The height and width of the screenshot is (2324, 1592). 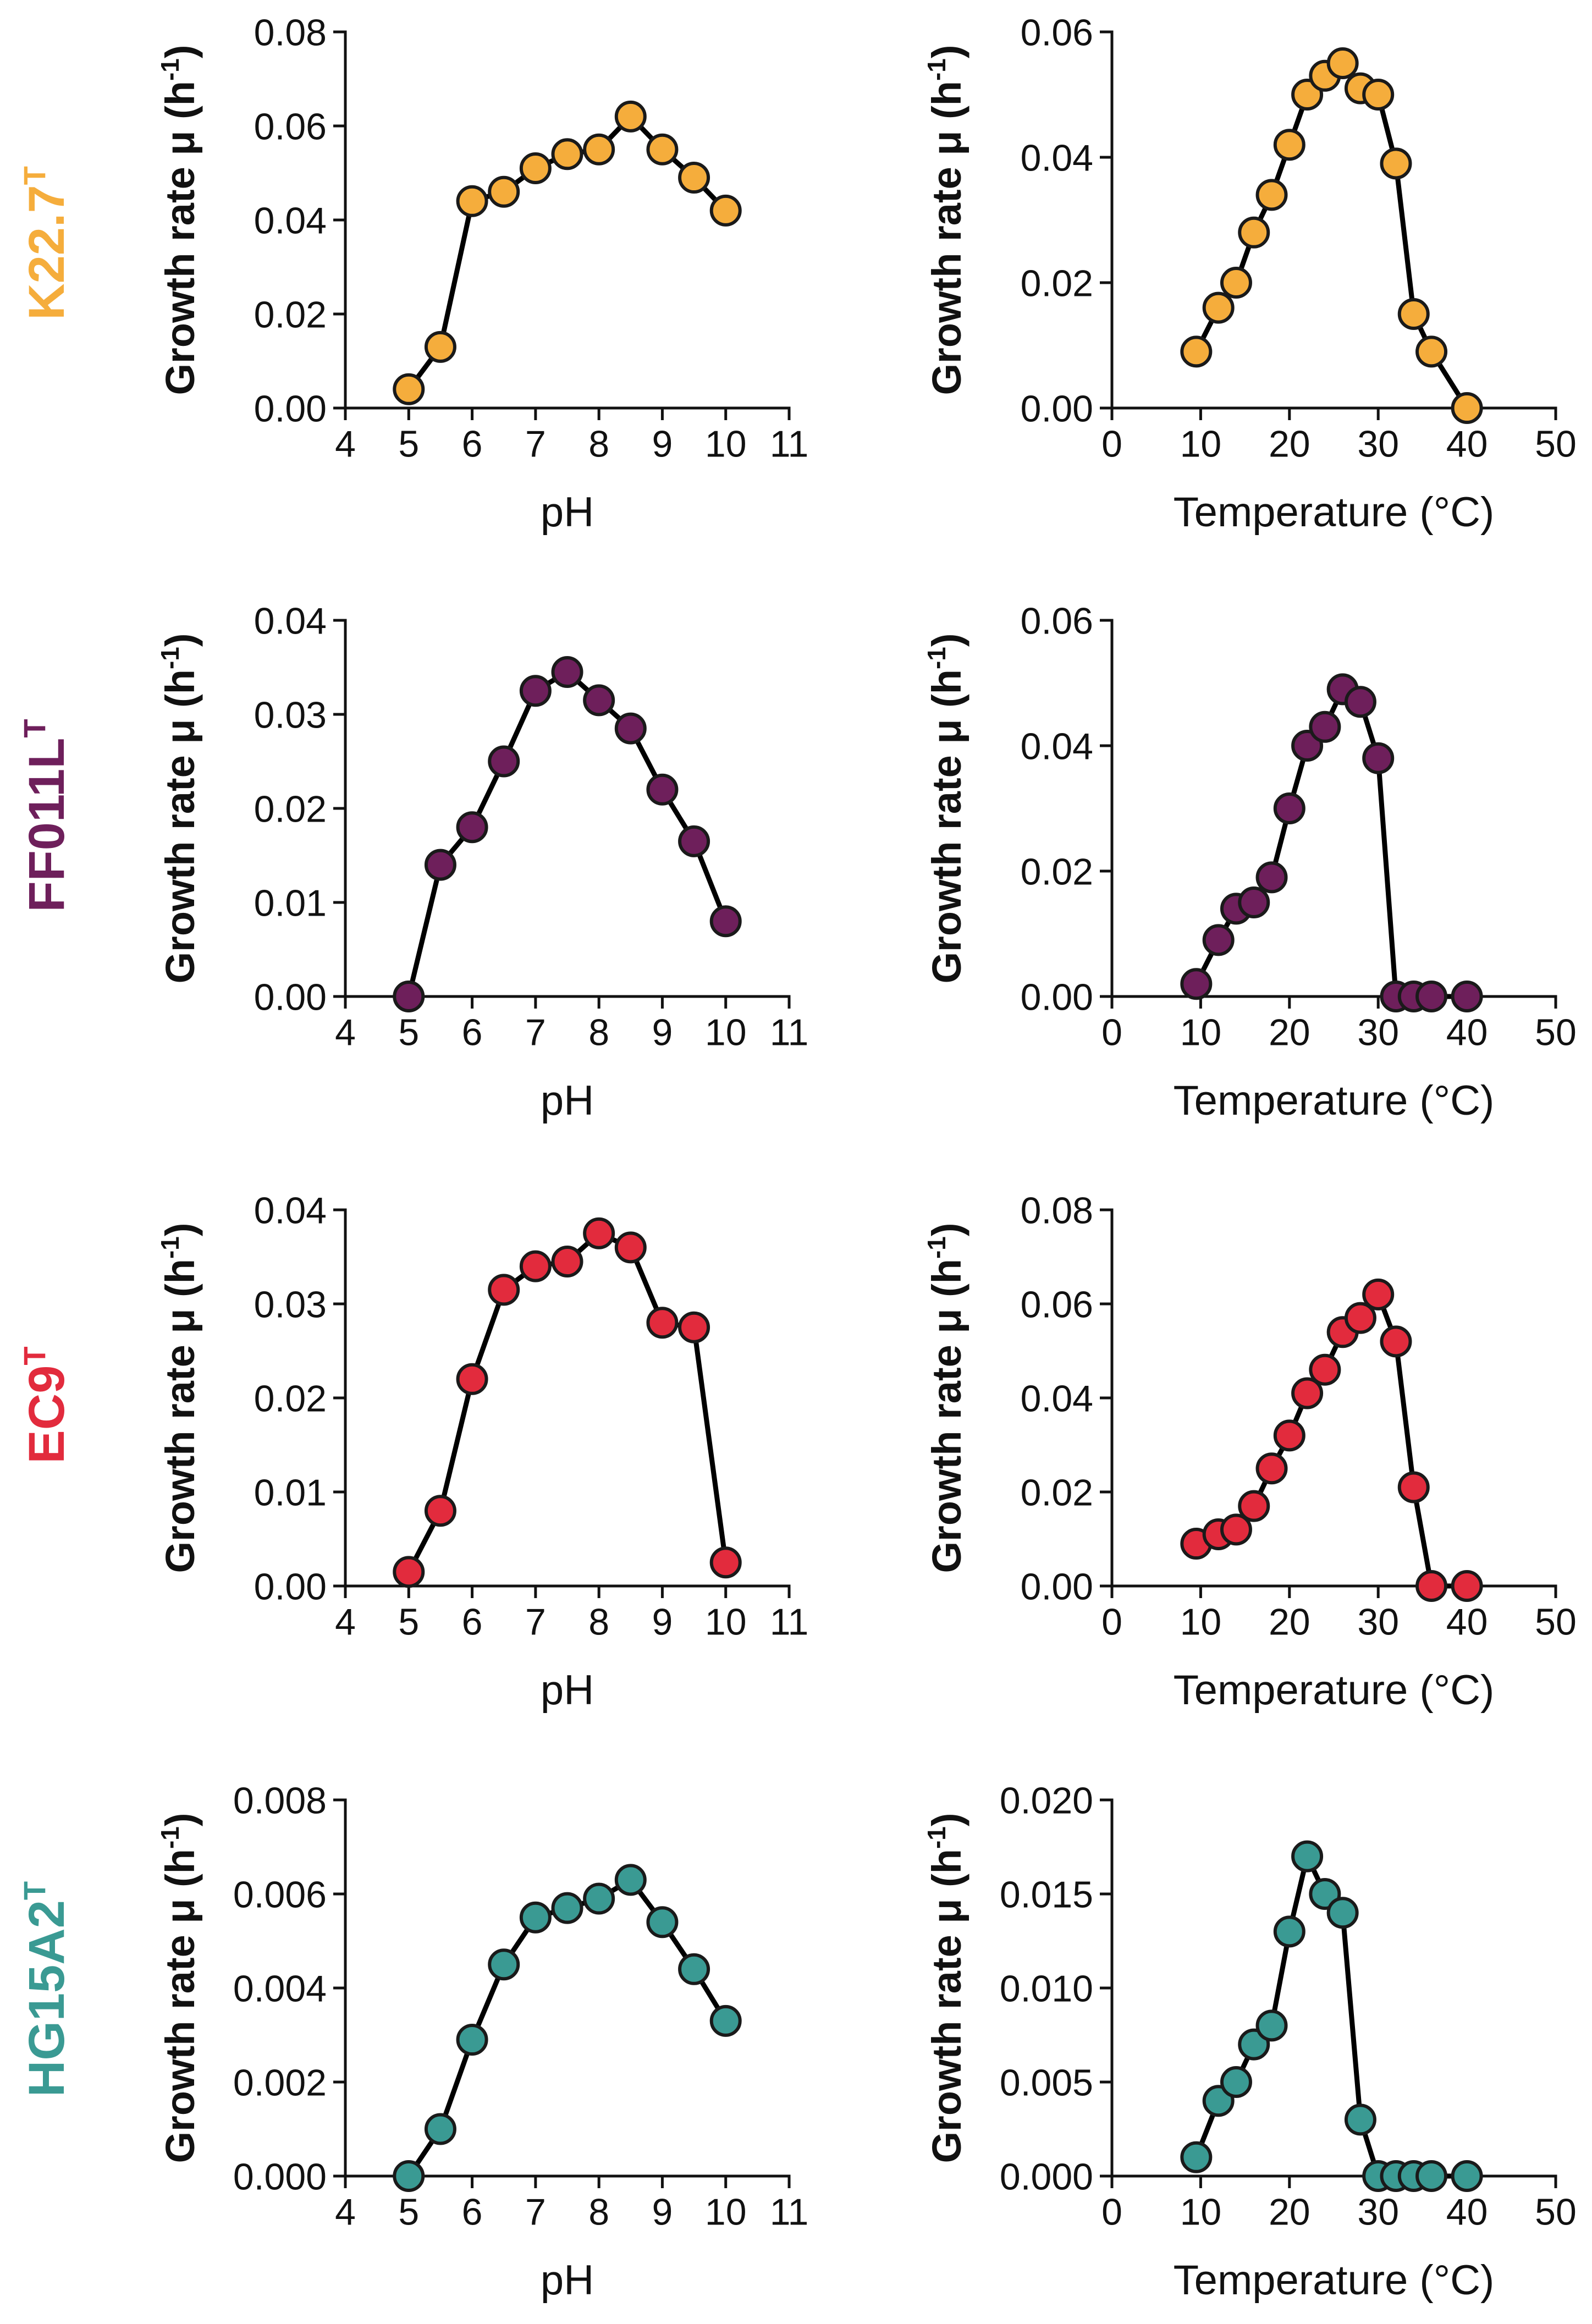 I want to click on strain-label-4: HG15A2T, so click(x=46, y=1989).